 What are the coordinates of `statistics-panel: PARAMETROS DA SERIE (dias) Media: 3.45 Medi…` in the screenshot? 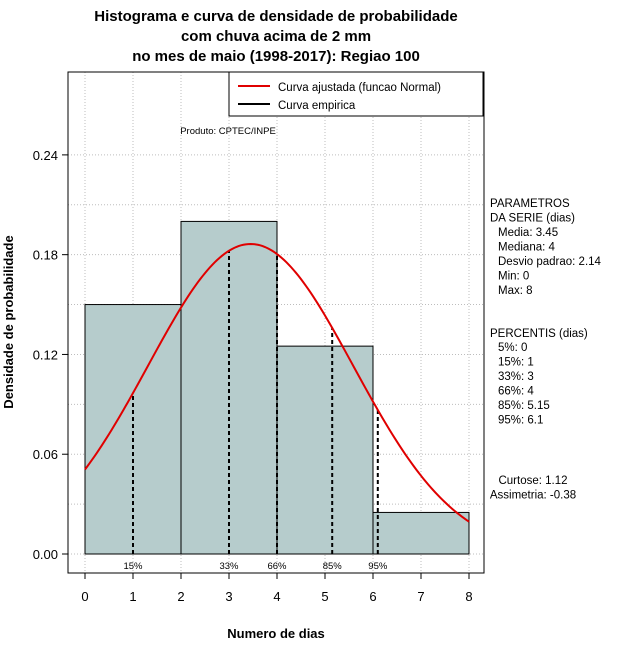 It's located at (546, 350).